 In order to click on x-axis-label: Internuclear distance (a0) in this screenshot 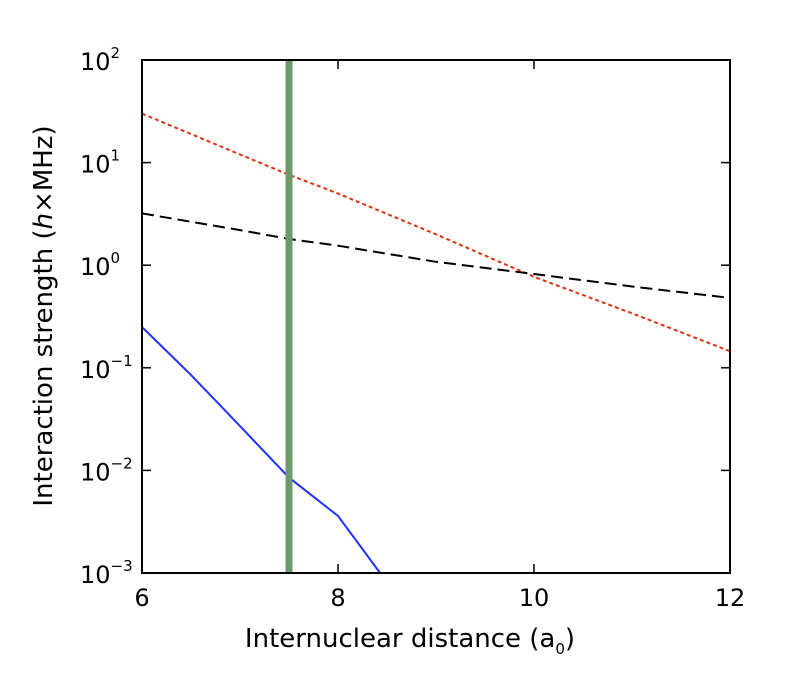, I will do `click(410, 641)`.